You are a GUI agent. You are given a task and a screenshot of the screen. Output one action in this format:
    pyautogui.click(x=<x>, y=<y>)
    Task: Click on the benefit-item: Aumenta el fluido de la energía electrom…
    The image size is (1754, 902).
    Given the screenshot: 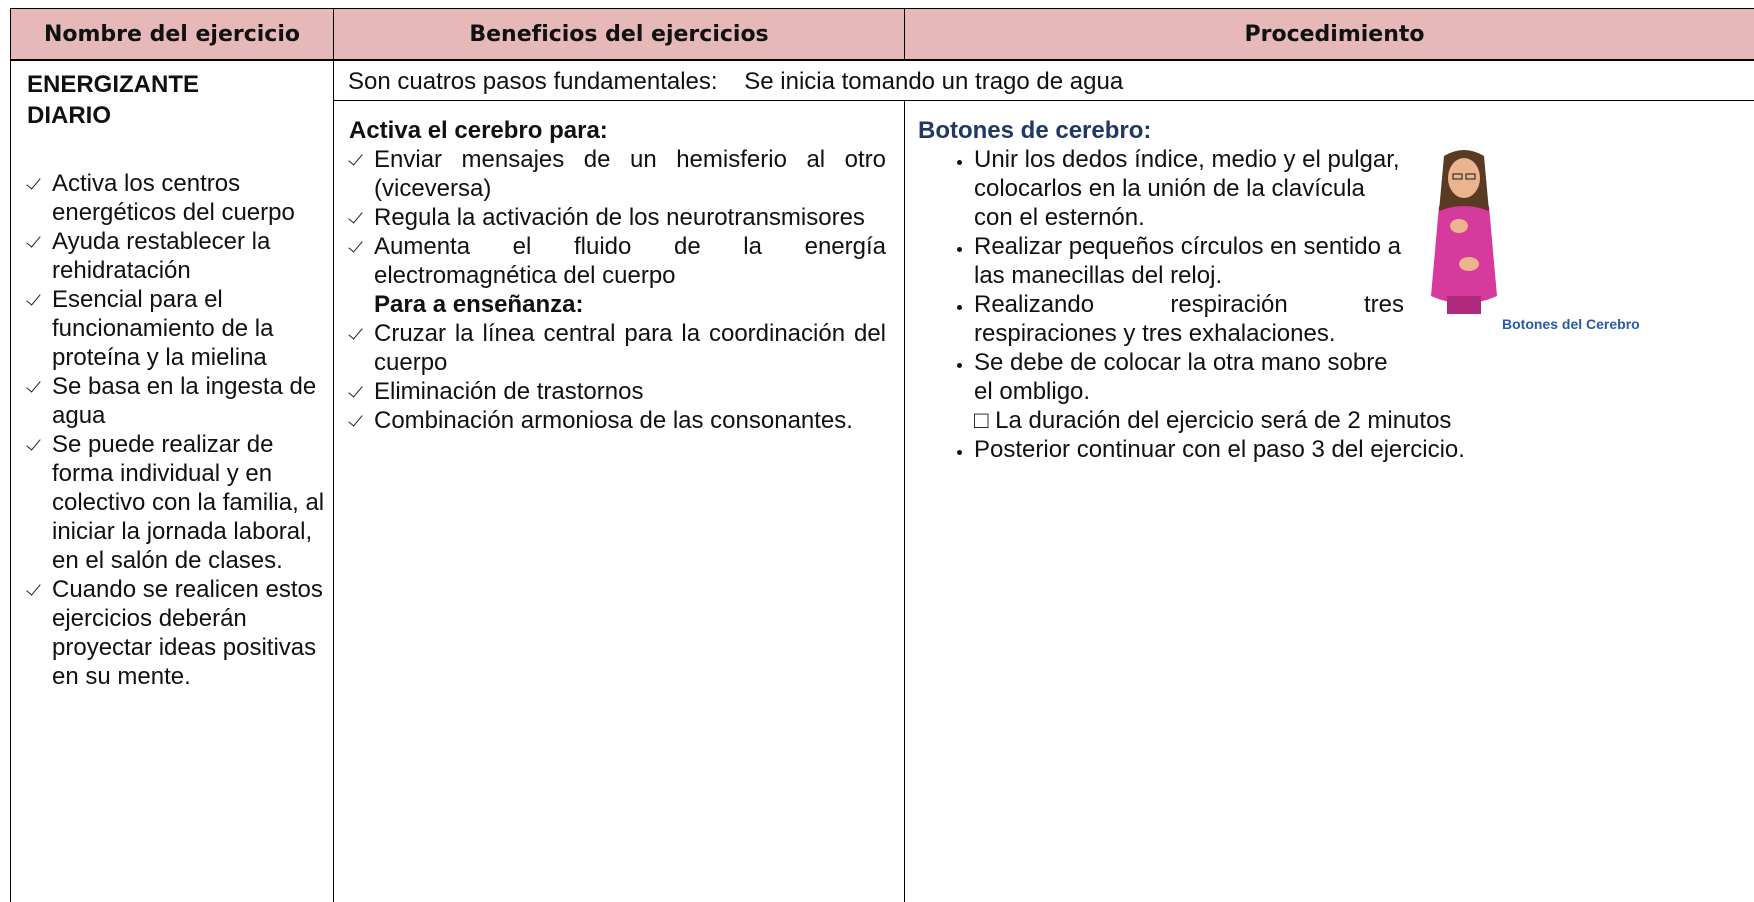 What is the action you would take?
    pyautogui.click(x=617, y=261)
    